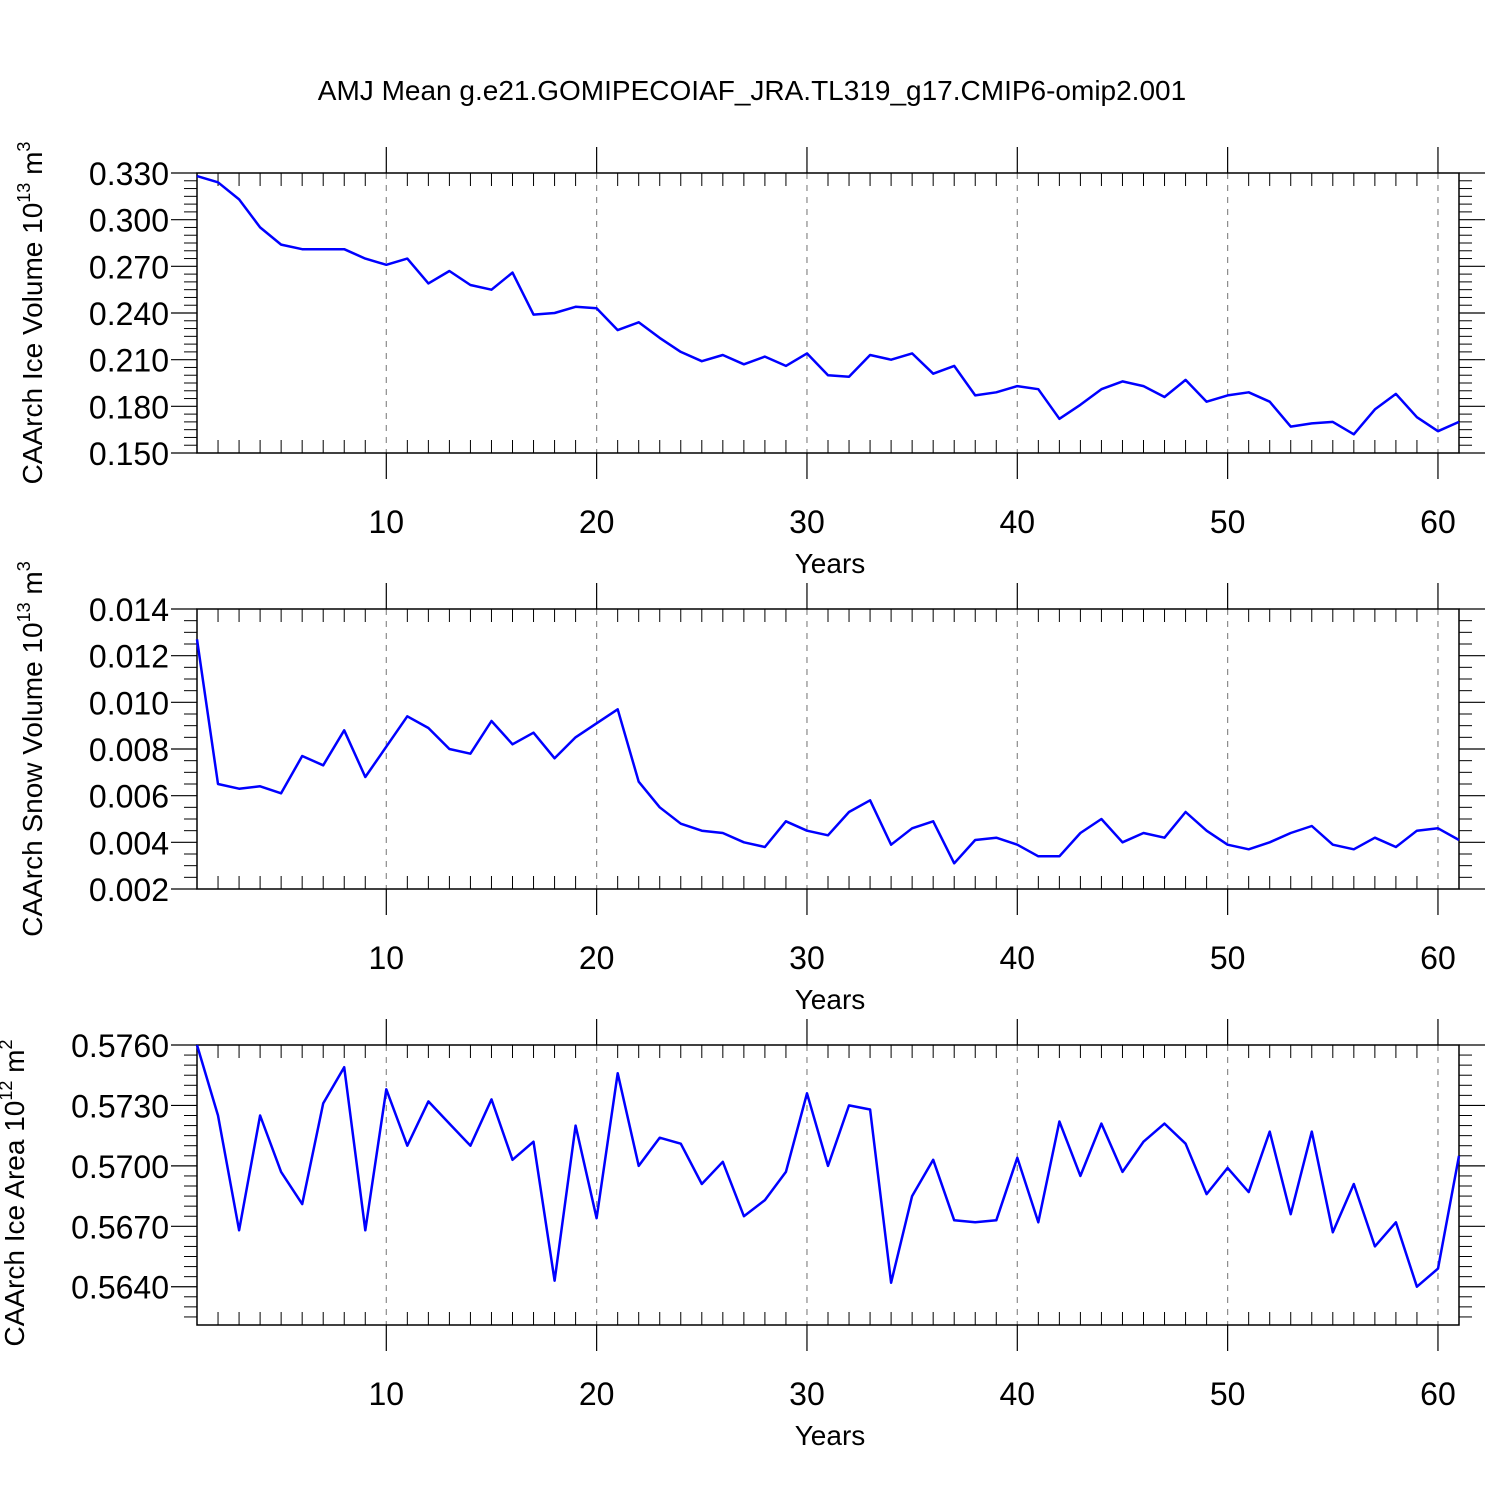 The image size is (1500, 1505). Describe the element at coordinates (32, 779) in the screenshot. I see `y-axis-label-text: CAArch Snow Volume 10` at that location.